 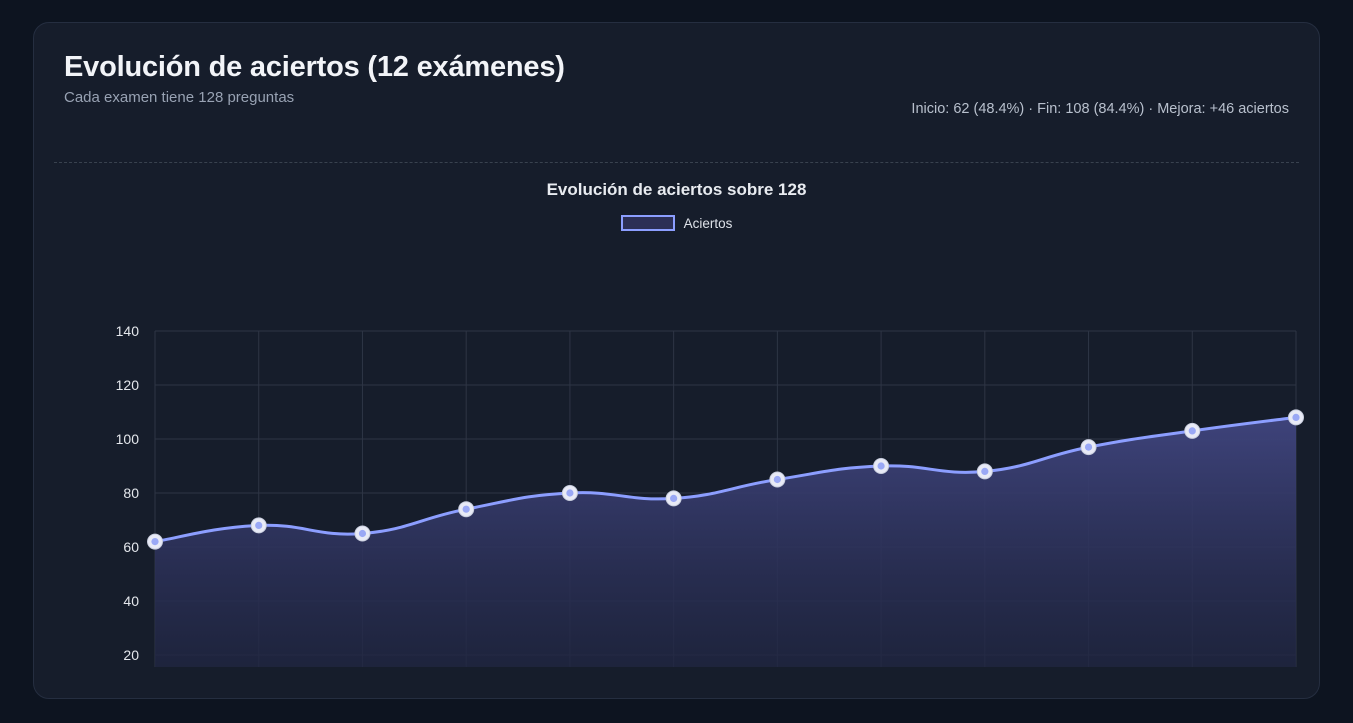 I want to click on chart-legend: Aciertos, so click(x=676, y=223).